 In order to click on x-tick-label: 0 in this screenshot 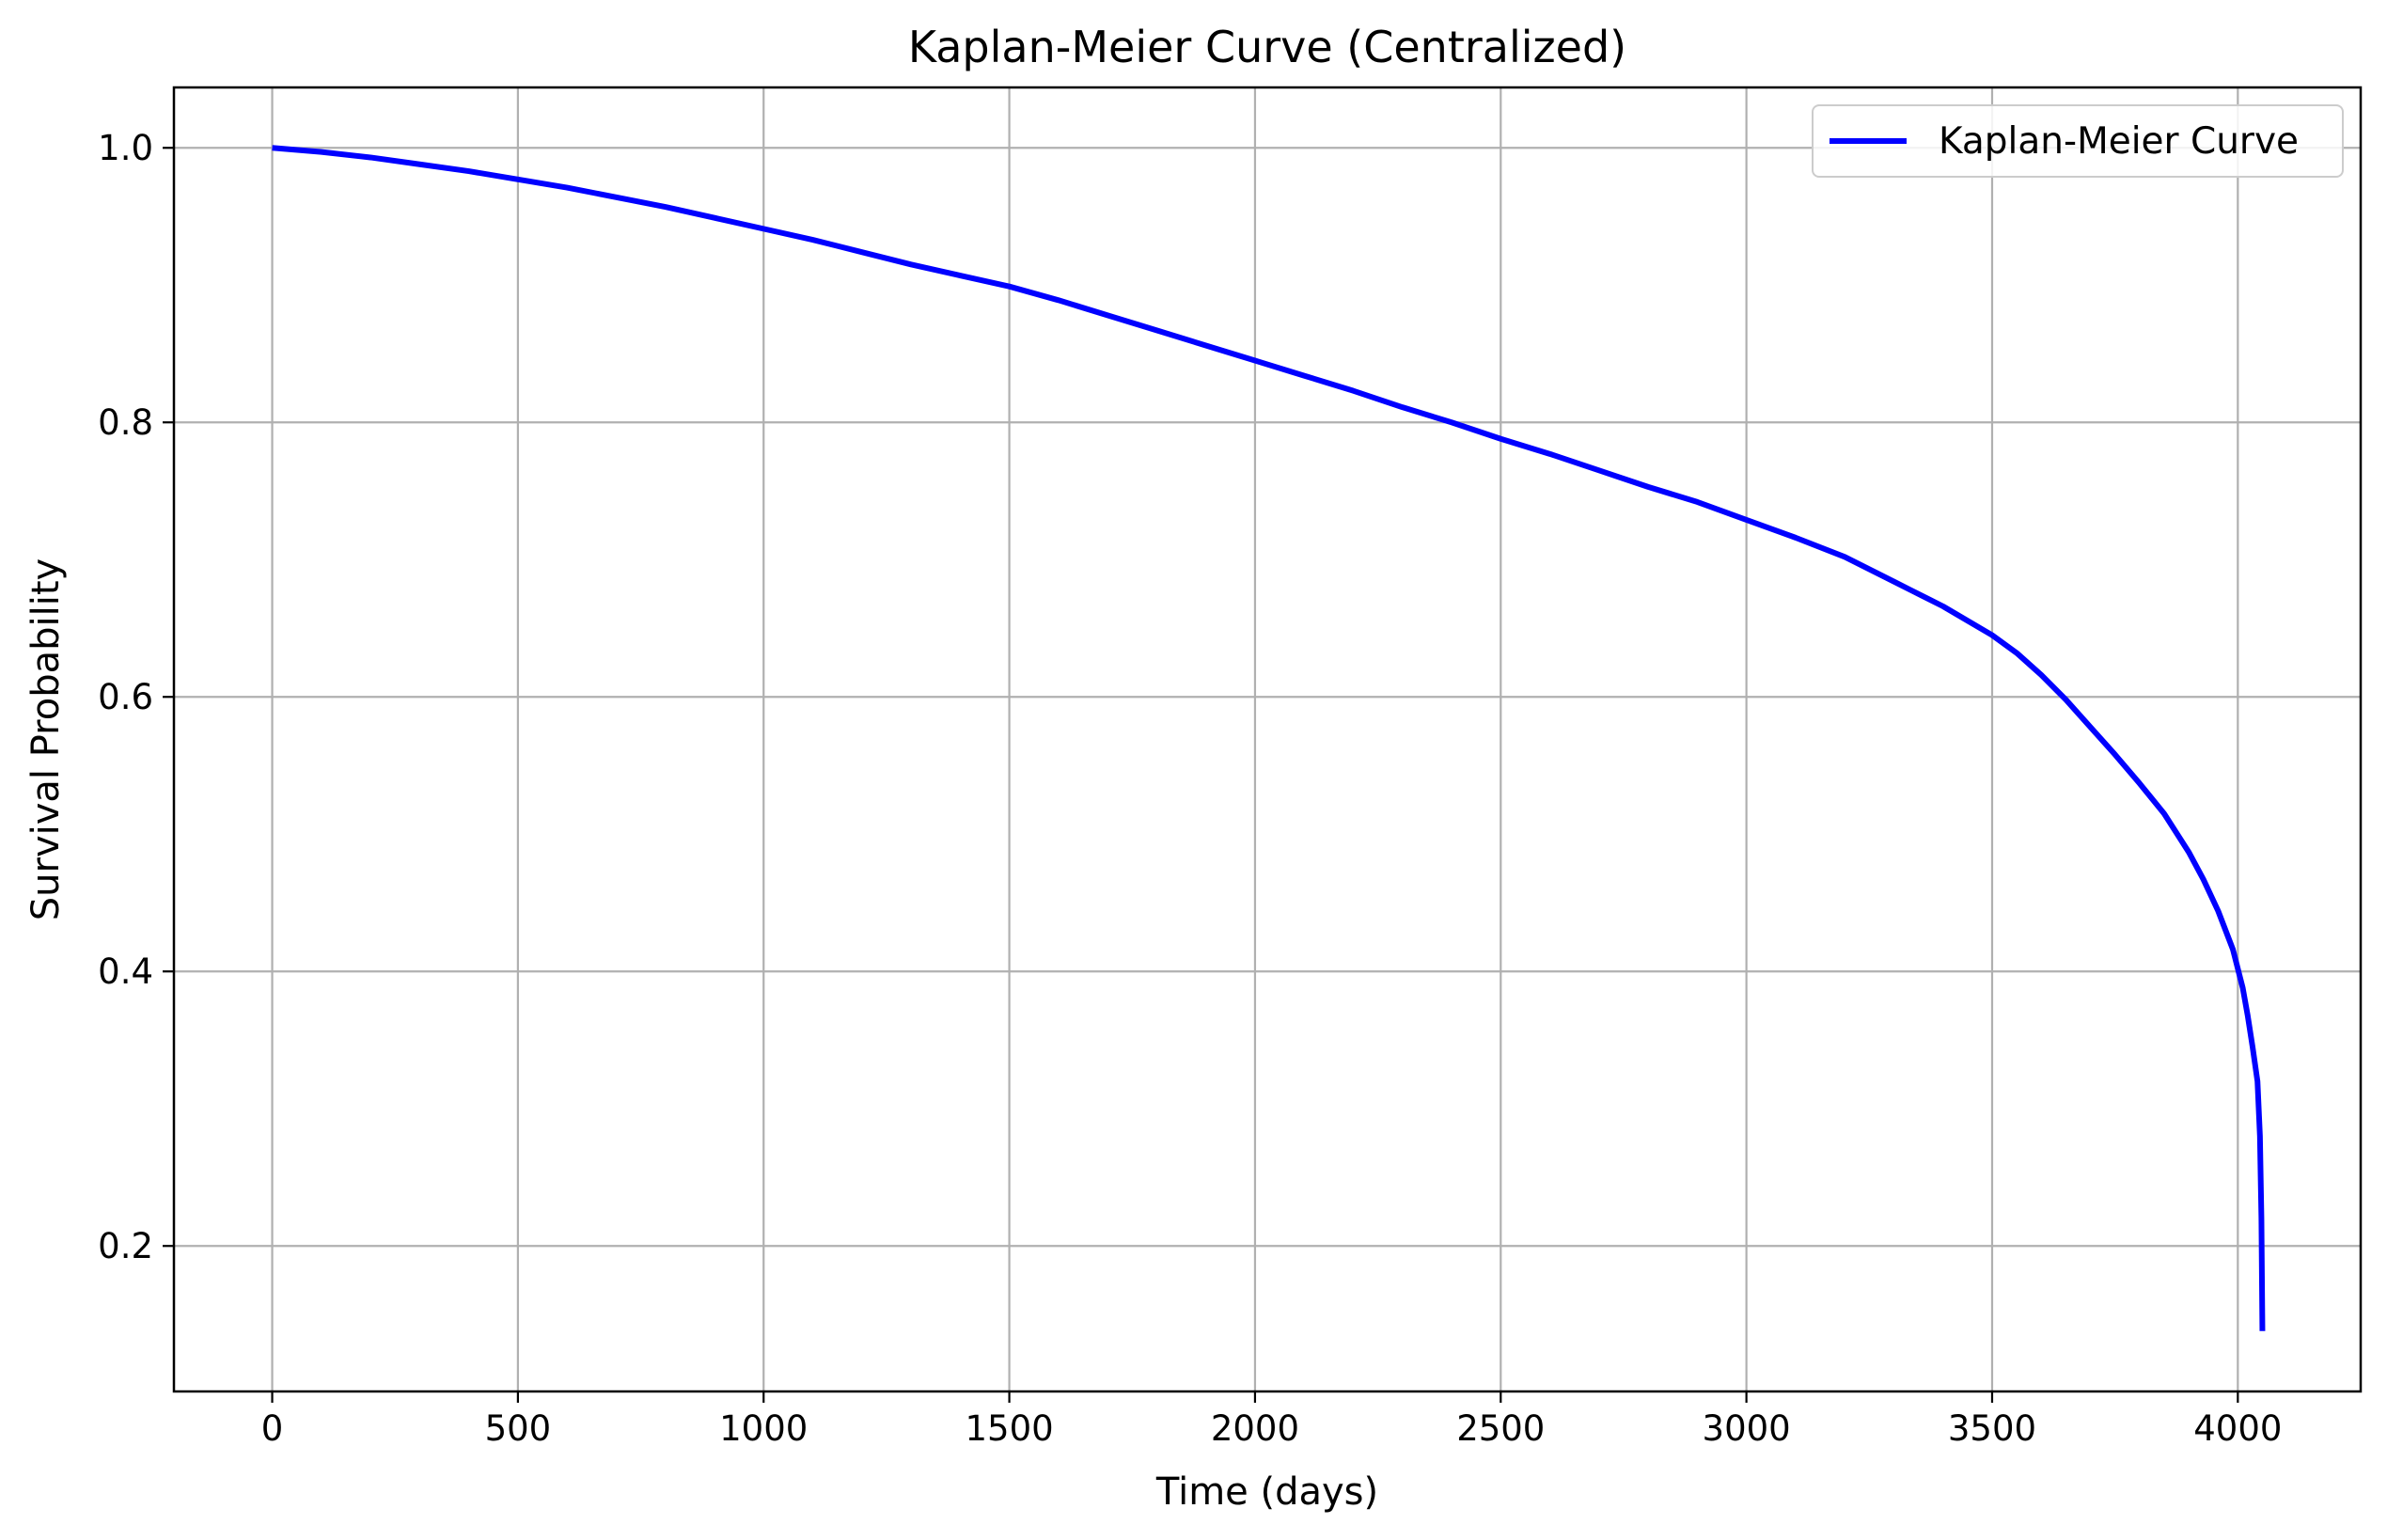, I will do `click(272, 1428)`.